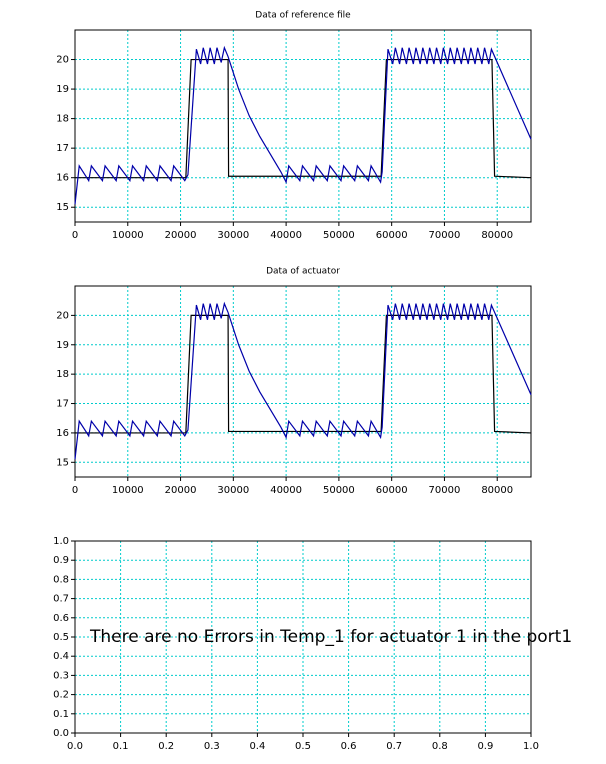 This screenshot has width=606, height=764. What do you see at coordinates (257, 746) in the screenshot?
I see `x-tick-label: 0.4` at bounding box center [257, 746].